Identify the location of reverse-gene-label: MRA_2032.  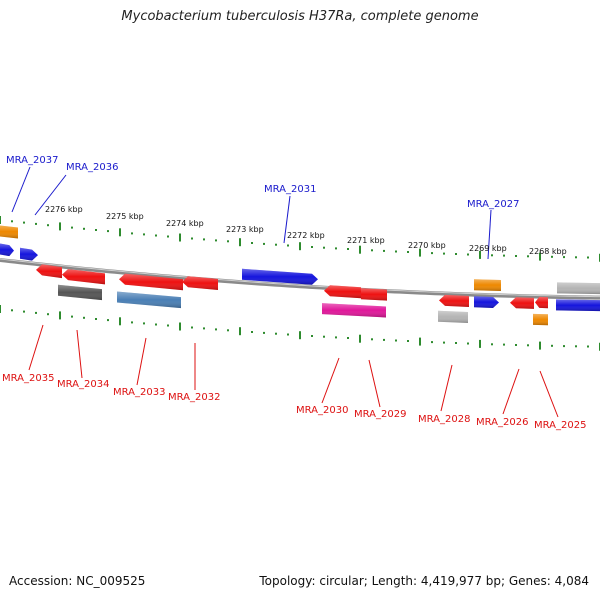
(194, 397).